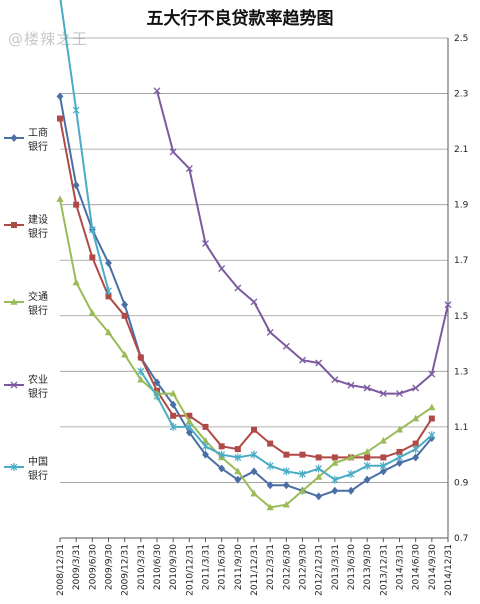  Describe the element at coordinates (461, 206) in the screenshot. I see `y-tick-label: 1.9` at that location.